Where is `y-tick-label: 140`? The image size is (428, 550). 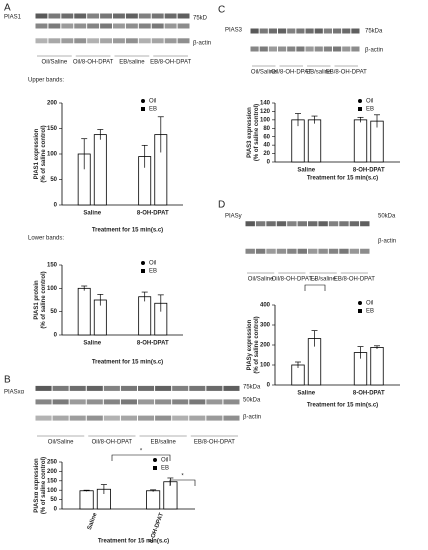
y-tick-label: 140 is located at coordinates (265, 104).